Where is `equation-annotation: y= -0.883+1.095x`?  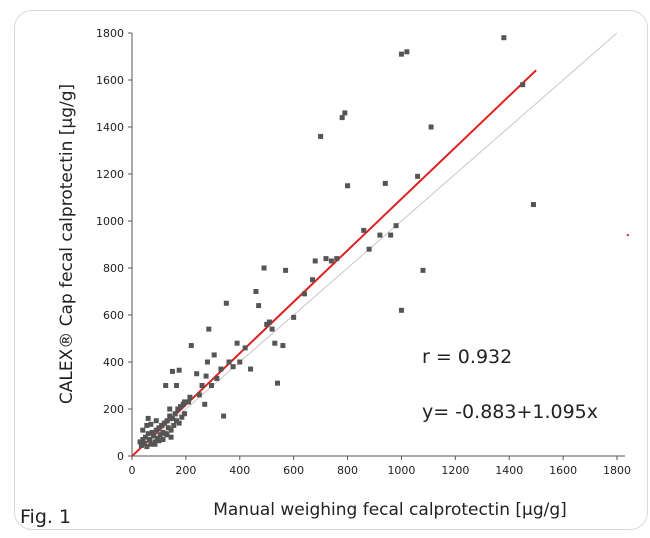
equation-annotation: y= -0.883+1.095x is located at coordinates (510, 412).